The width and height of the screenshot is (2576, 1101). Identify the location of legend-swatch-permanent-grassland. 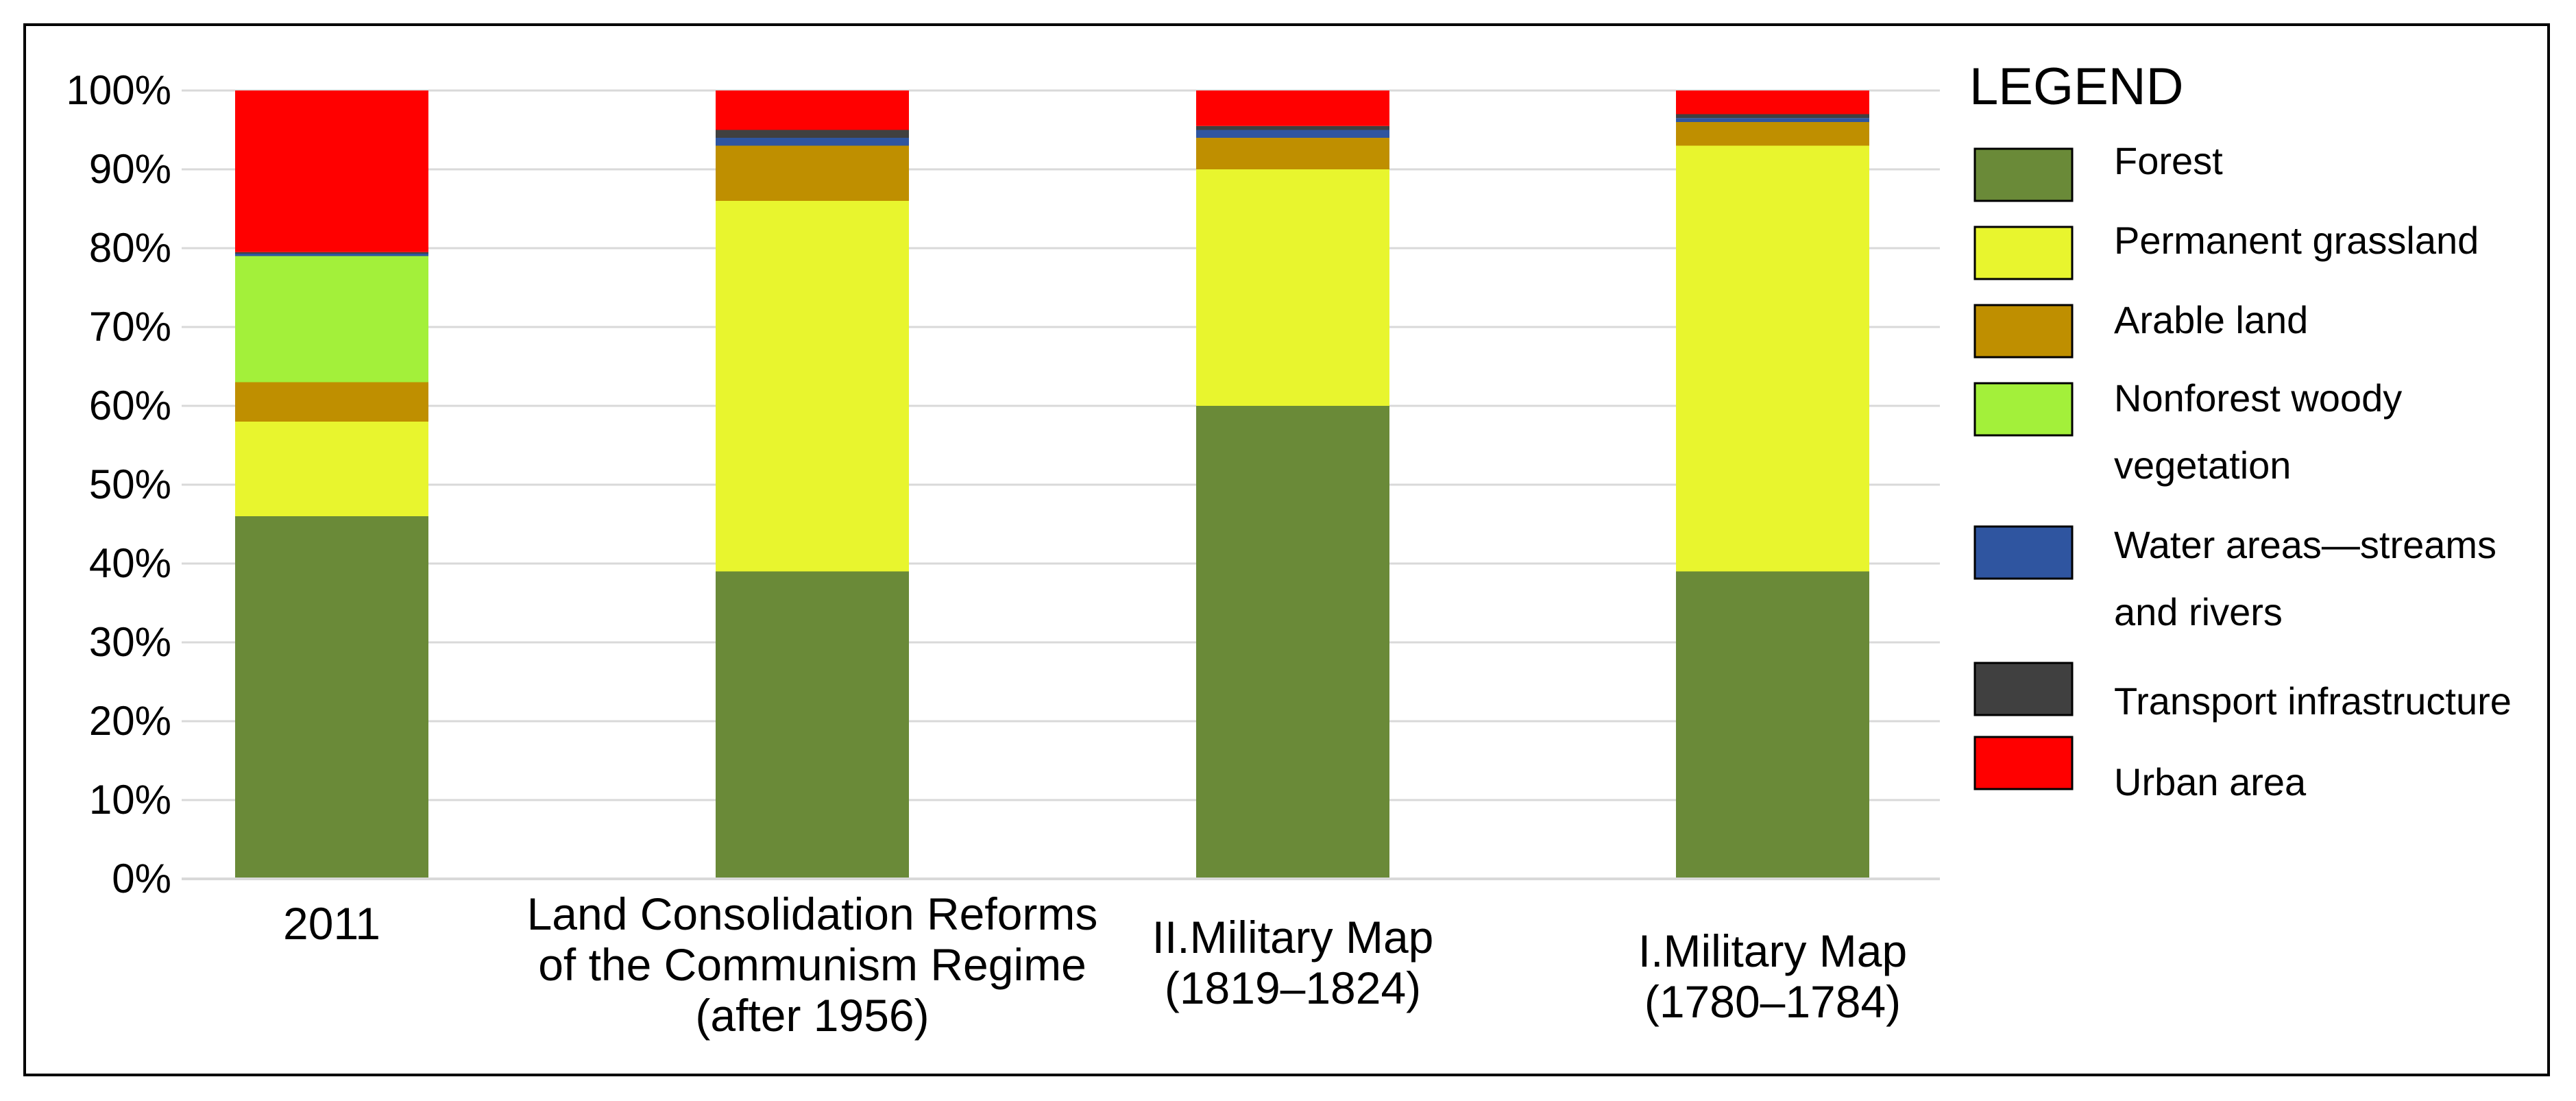
(2023, 253).